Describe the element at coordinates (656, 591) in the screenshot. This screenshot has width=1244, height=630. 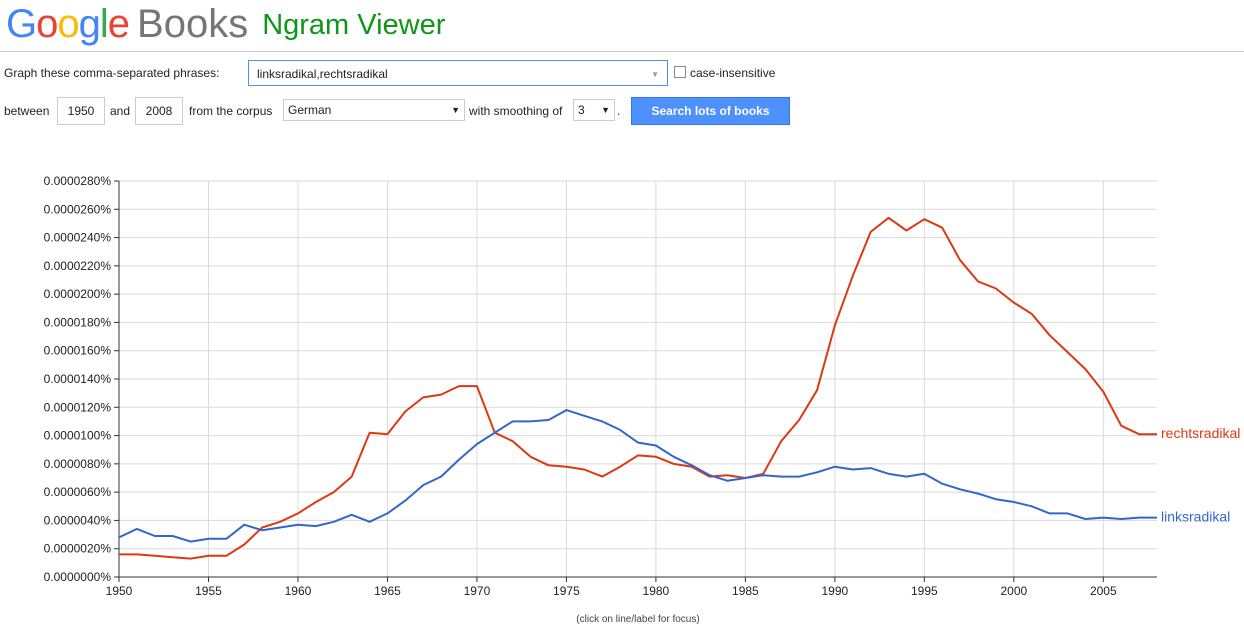
I see `x-tick-label: 1980` at that location.